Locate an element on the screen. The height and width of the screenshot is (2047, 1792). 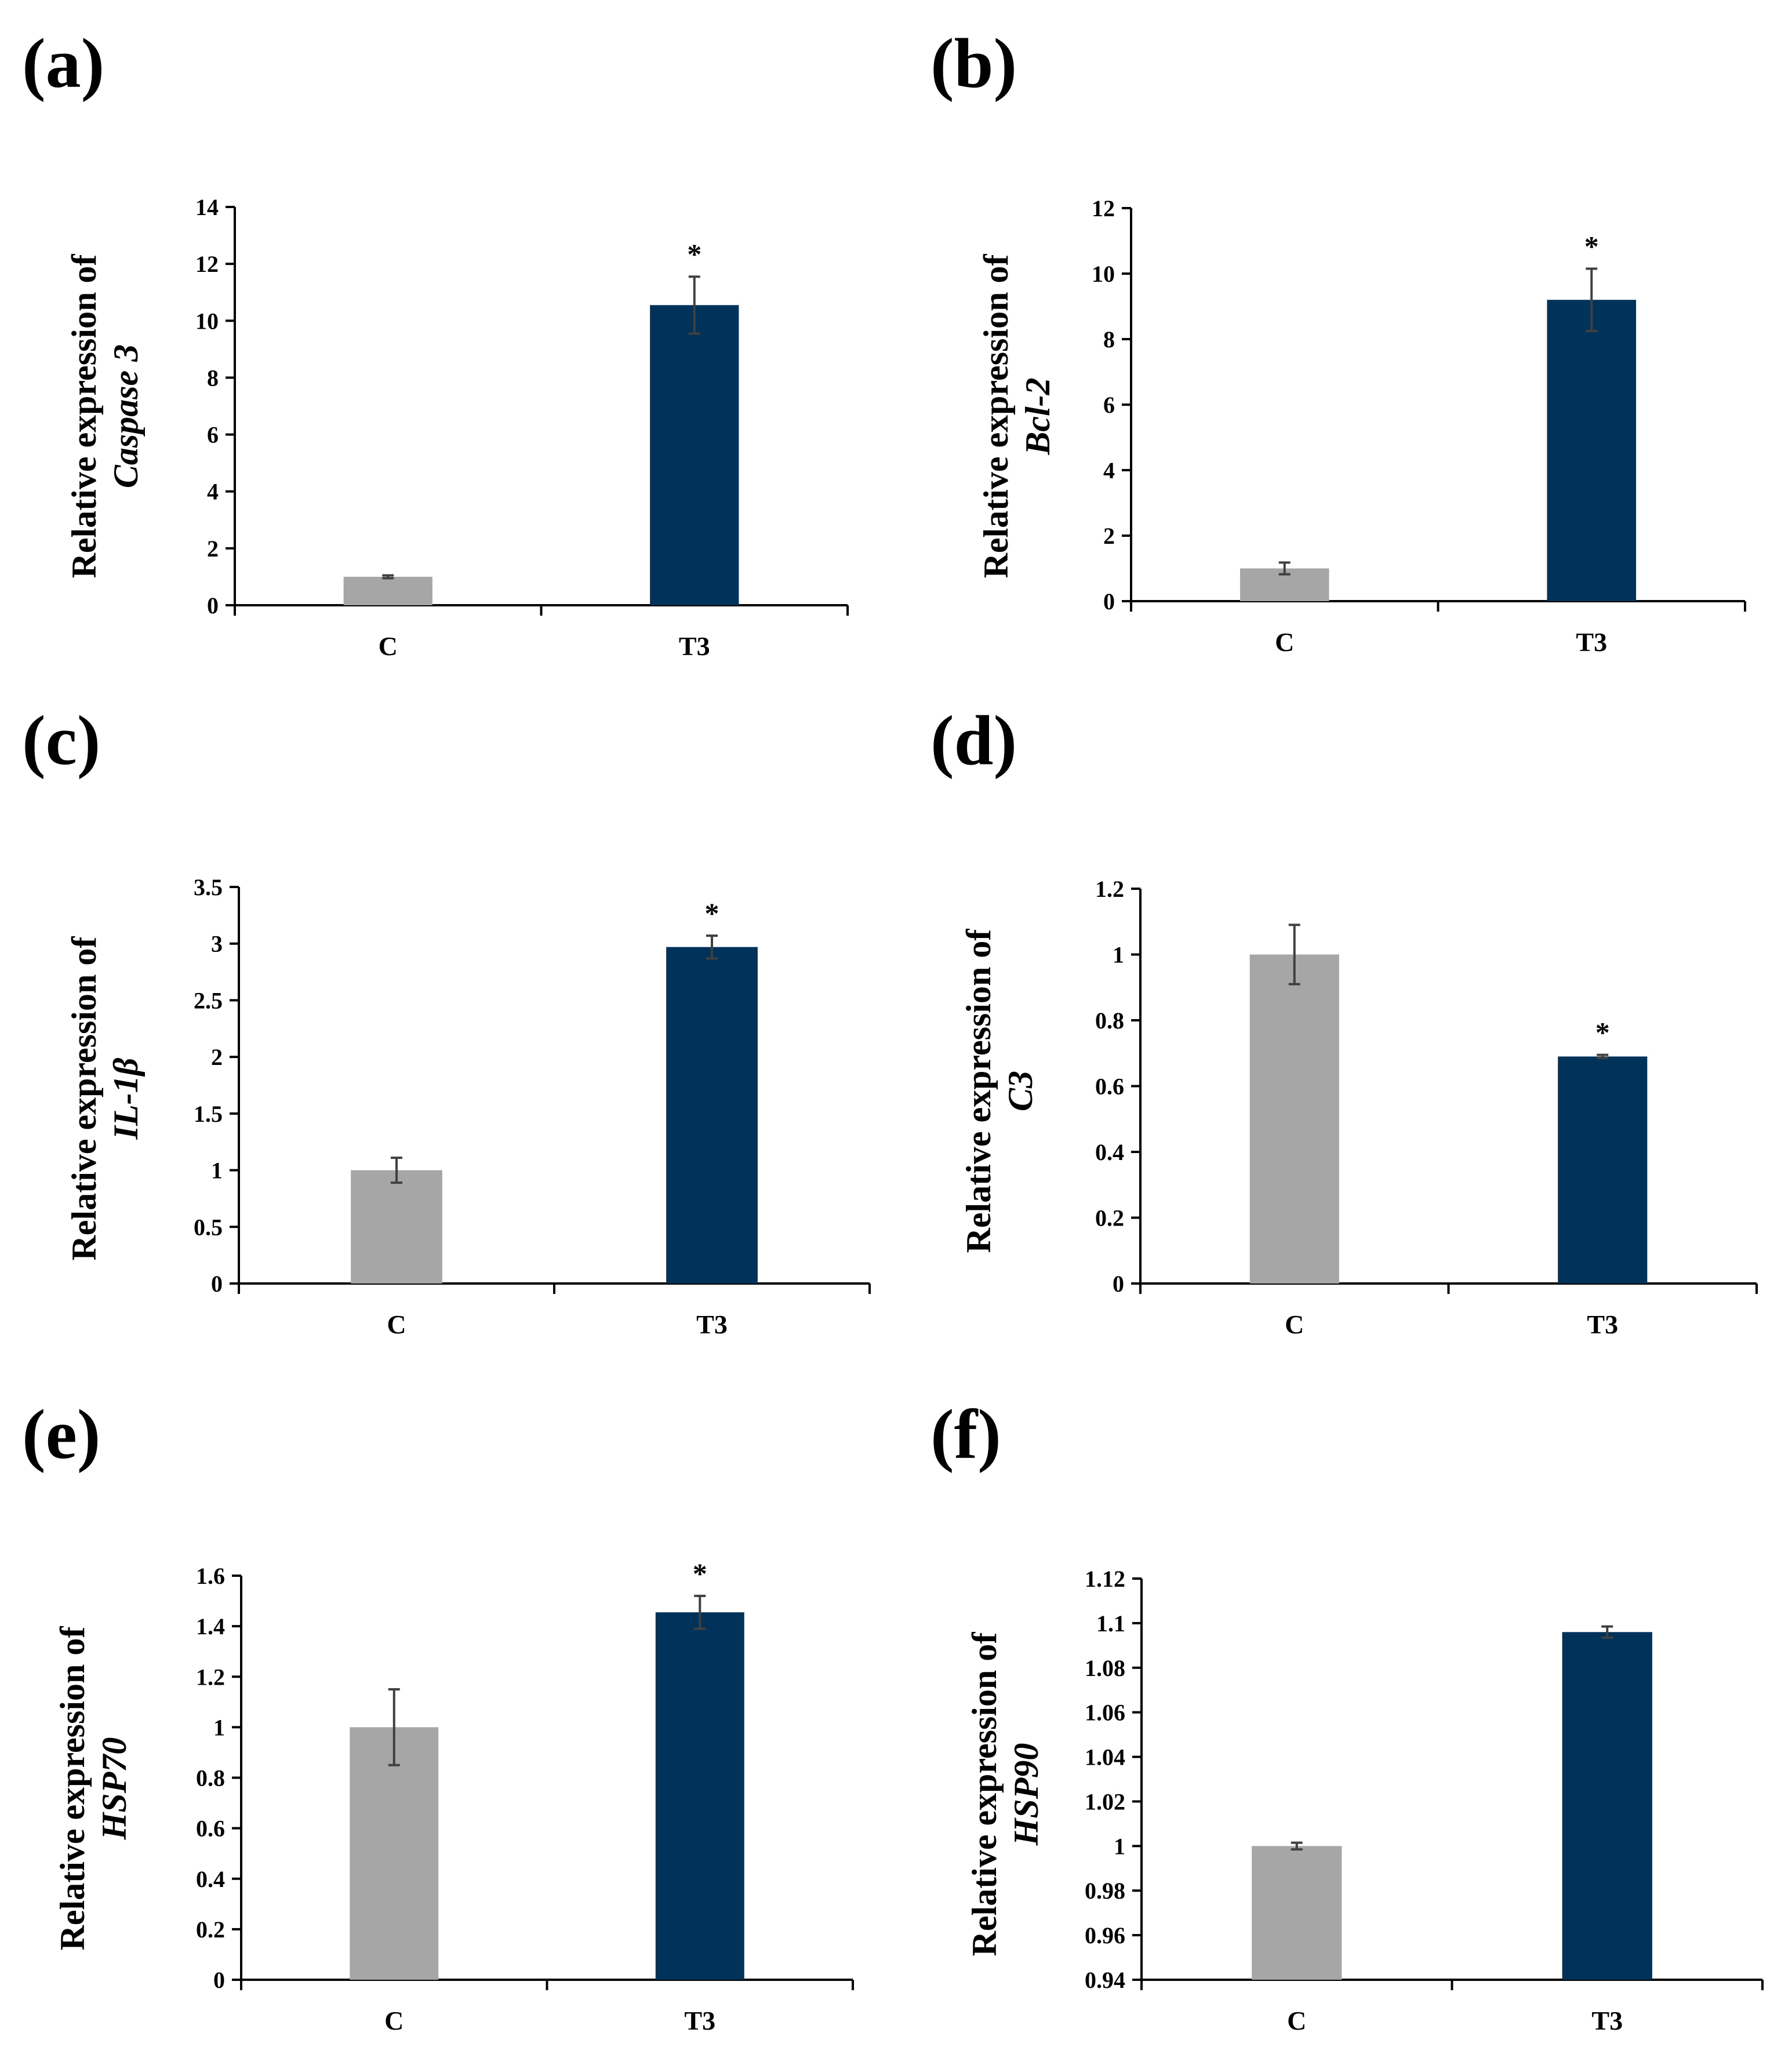
y-tick-label: 1.1 is located at coordinates (1110, 1623).